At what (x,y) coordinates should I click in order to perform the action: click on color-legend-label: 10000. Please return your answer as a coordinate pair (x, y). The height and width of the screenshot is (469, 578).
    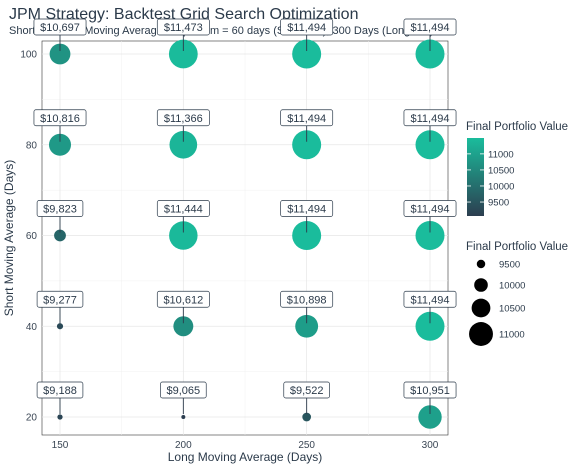
    Looking at the image, I should click on (501, 186).